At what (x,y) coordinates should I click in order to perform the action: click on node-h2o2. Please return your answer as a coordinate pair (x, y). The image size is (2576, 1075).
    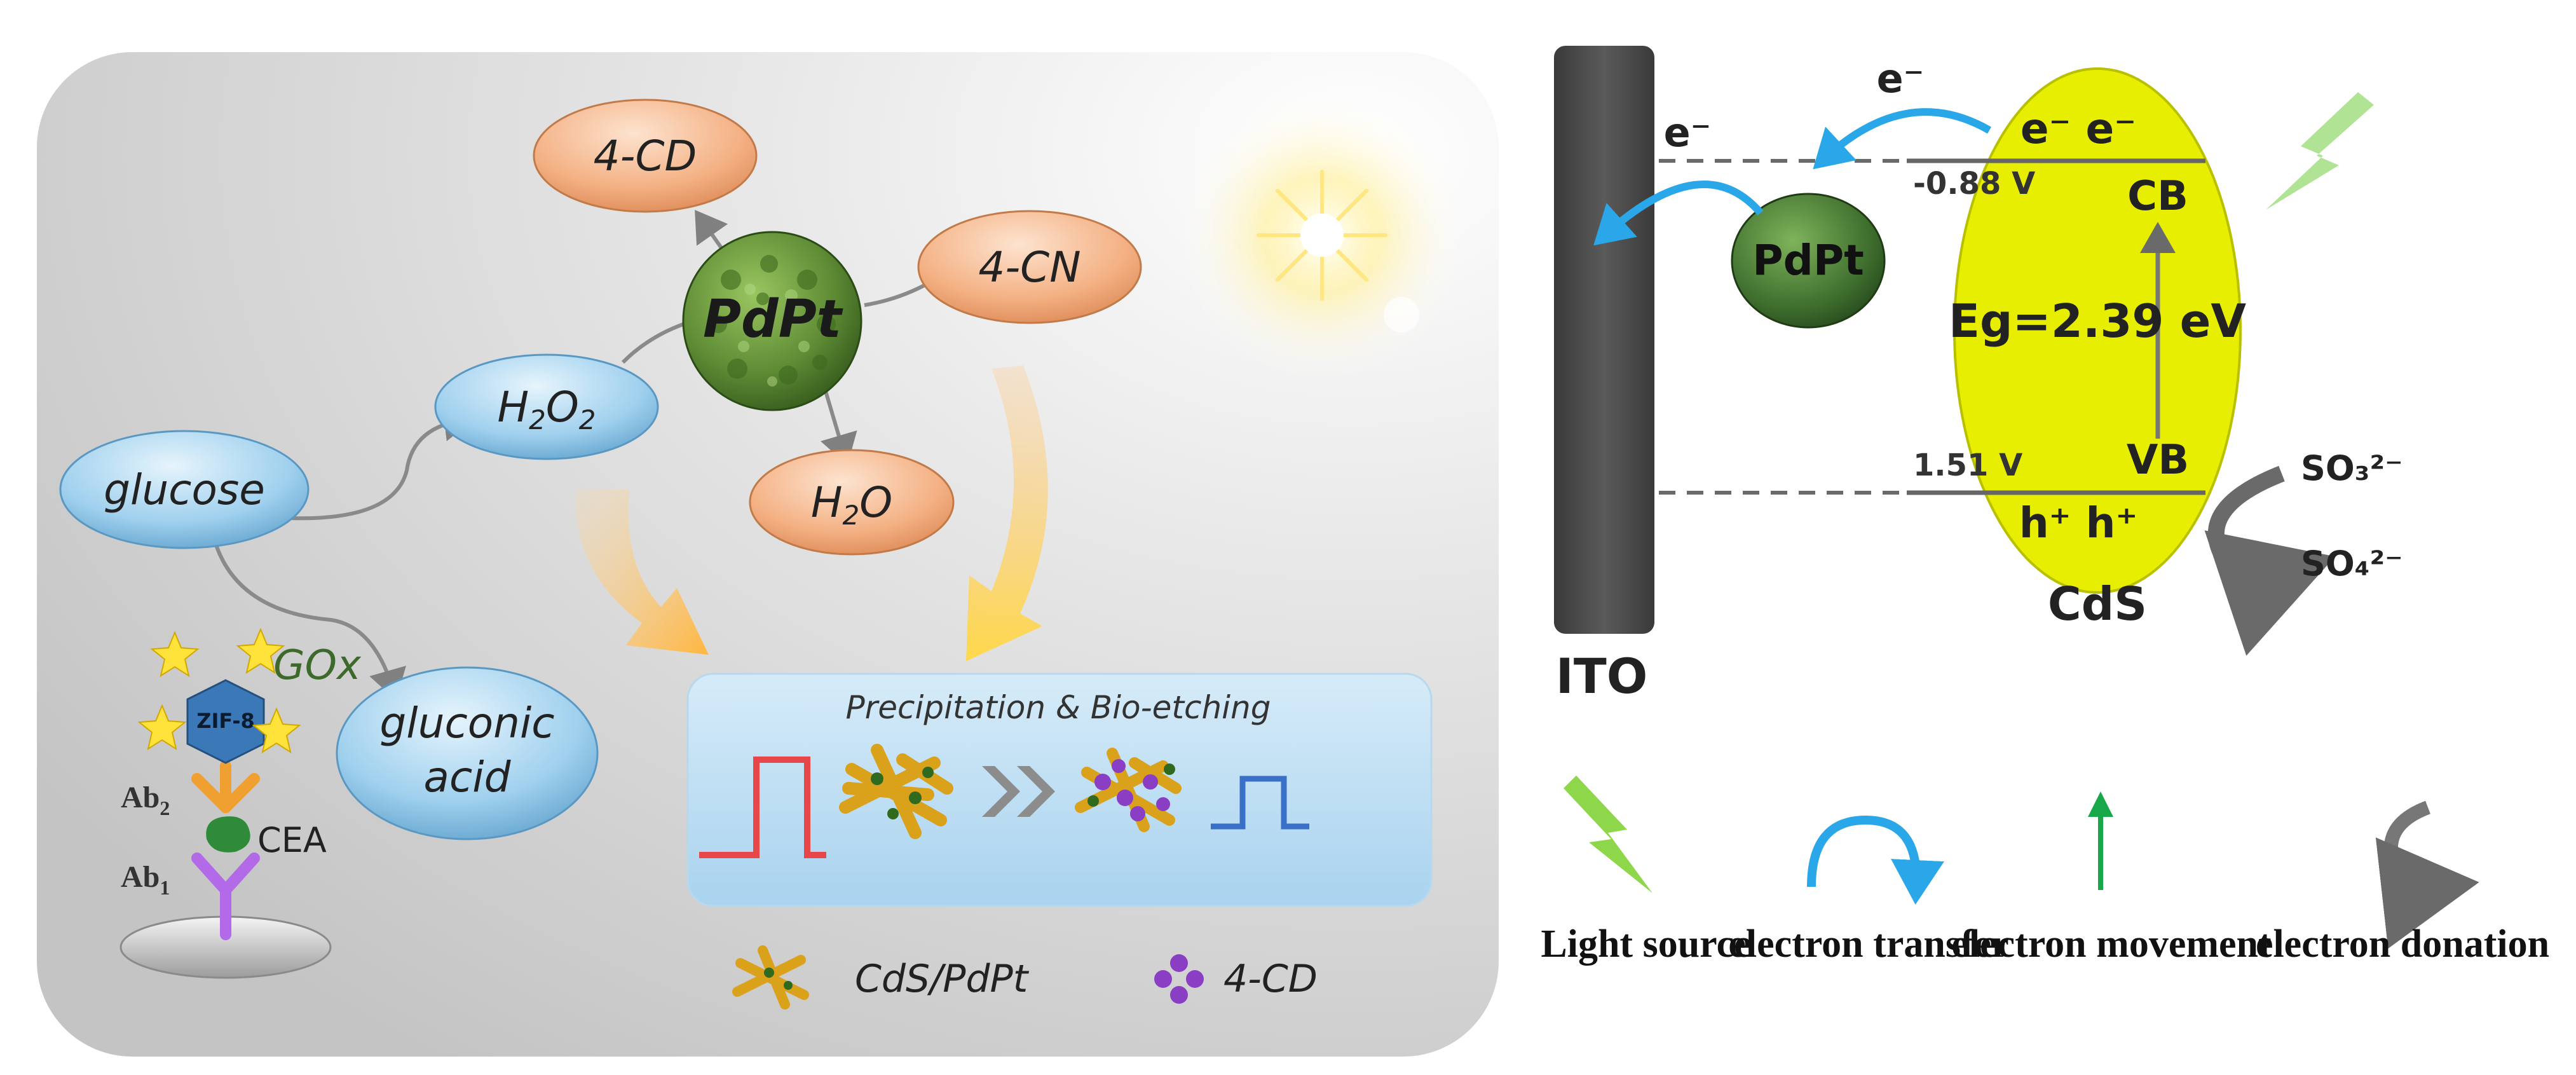
    Looking at the image, I should click on (546, 406).